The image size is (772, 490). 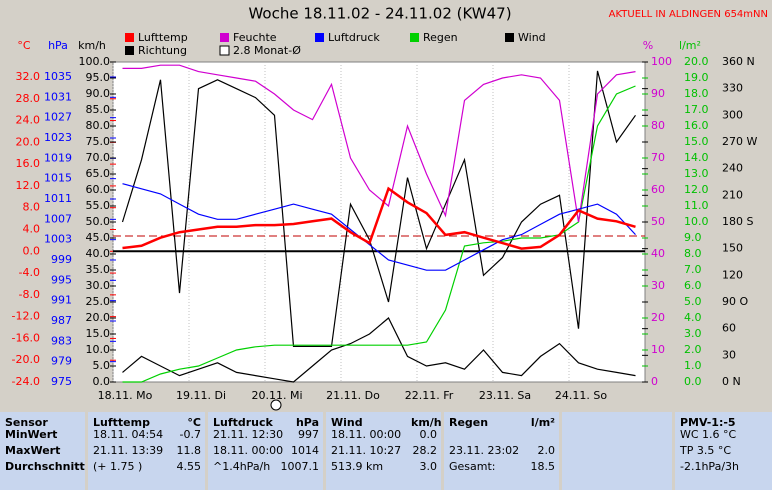 What do you see at coordinates (98, 93) in the screenshot?
I see `y-tick-label: 90.0` at bounding box center [98, 93].